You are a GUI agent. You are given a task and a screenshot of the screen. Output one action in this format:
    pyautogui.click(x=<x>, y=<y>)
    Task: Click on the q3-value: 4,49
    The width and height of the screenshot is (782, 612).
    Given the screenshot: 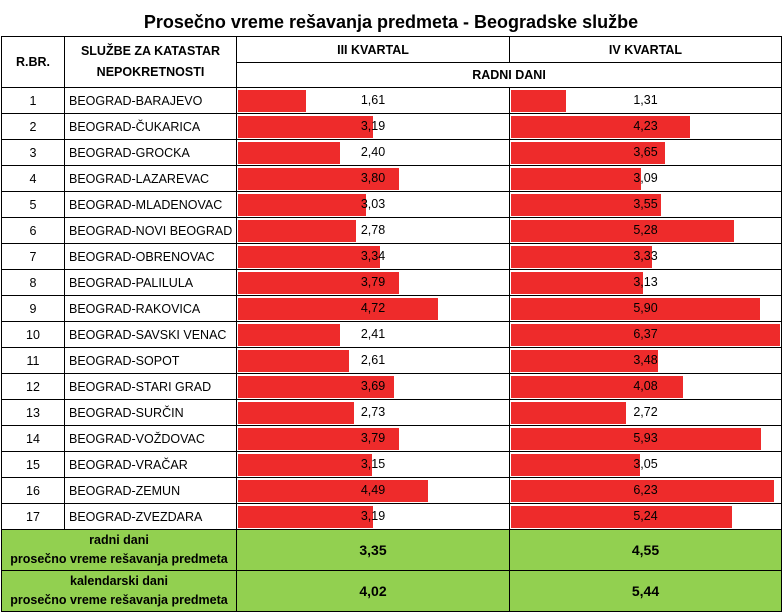 What is the action you would take?
    pyautogui.click(x=373, y=490)
    